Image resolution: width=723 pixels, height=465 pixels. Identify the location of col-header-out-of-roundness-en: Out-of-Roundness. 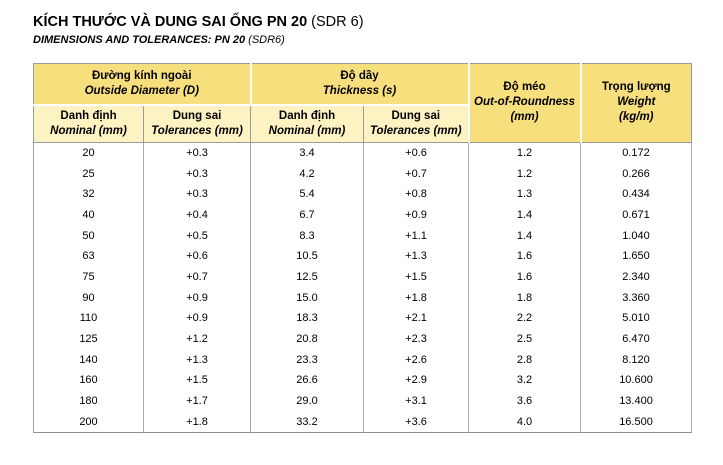
(524, 102).